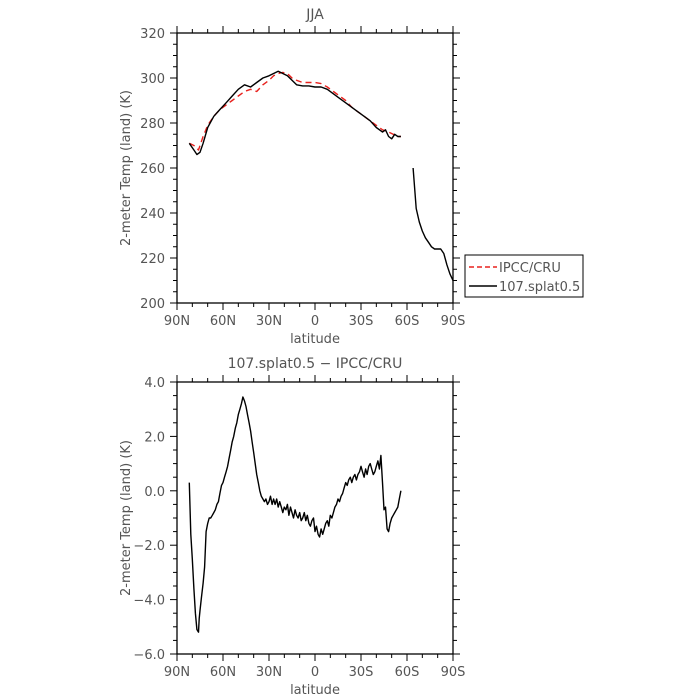 The width and height of the screenshot is (700, 700). What do you see at coordinates (315, 364) in the screenshot?
I see `chart-title: 107.splat0.5 − IPCC/CRU` at bounding box center [315, 364].